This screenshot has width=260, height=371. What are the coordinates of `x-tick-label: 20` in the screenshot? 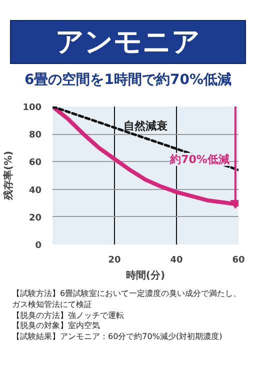 It's located at (114, 261).